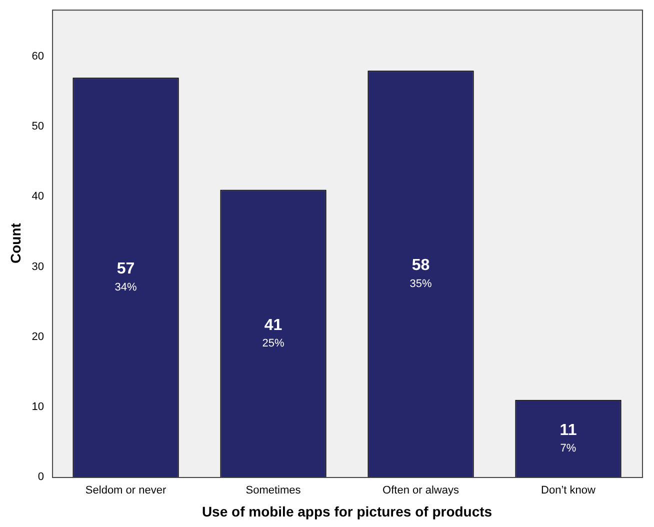 The height and width of the screenshot is (527, 654). Describe the element at coordinates (125, 490) in the screenshot. I see `x-tick-label: Seldom or never` at that location.